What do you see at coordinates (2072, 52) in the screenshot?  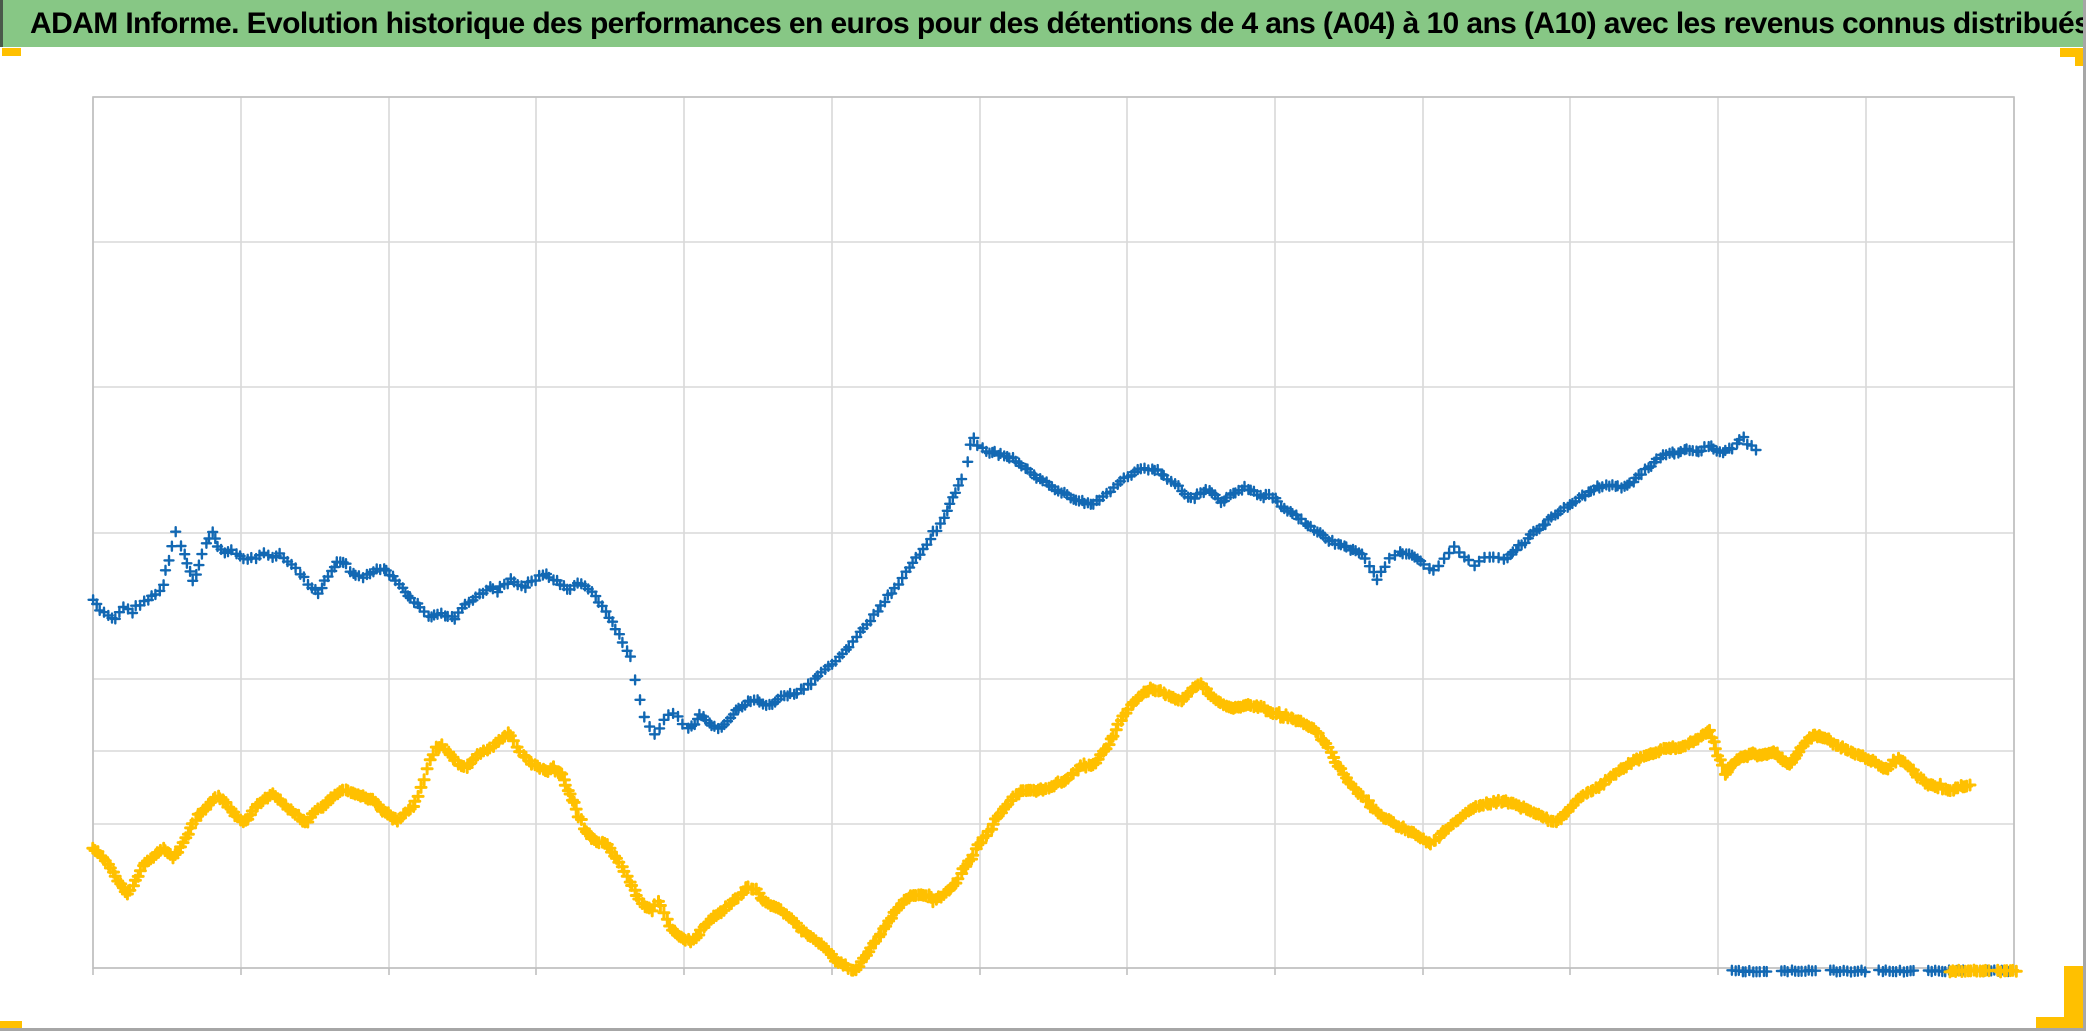 I see `corner-mark-top-right-bar` at bounding box center [2072, 52].